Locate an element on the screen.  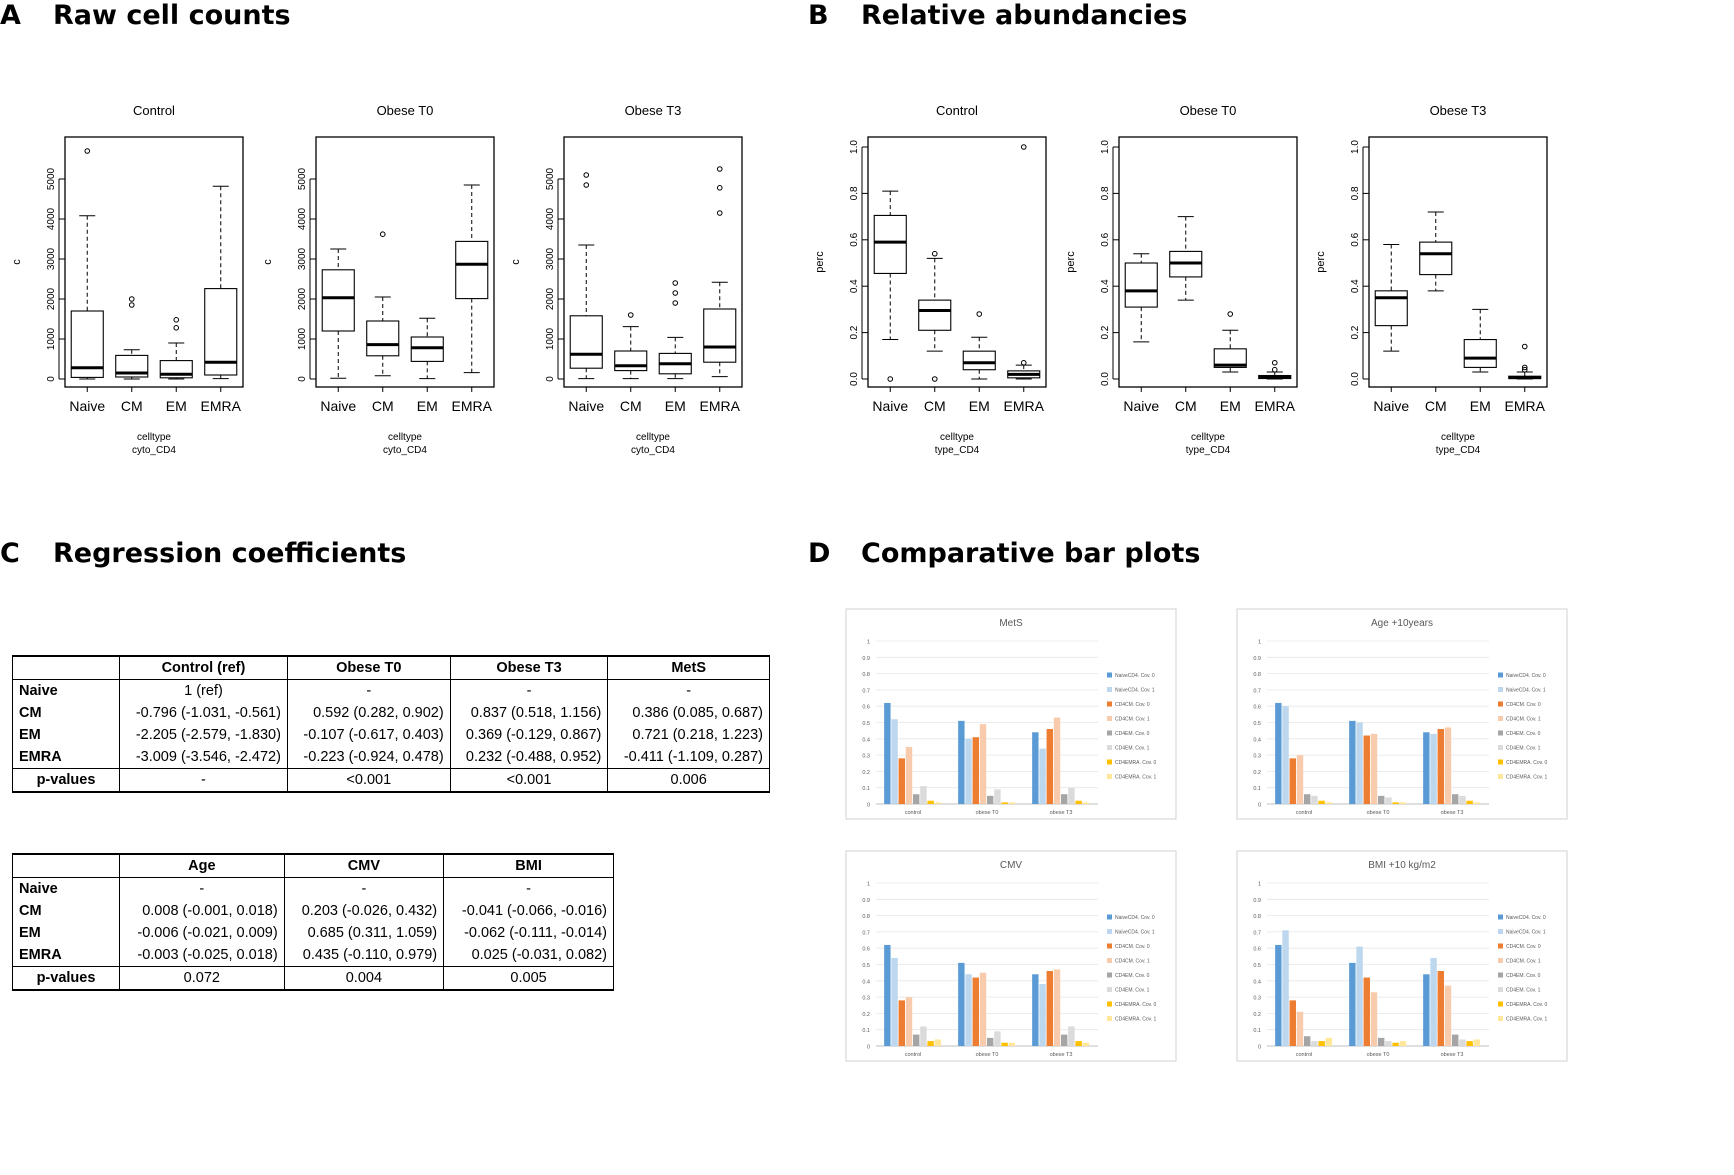
y-tick-label: 5000 is located at coordinates (51, 178).